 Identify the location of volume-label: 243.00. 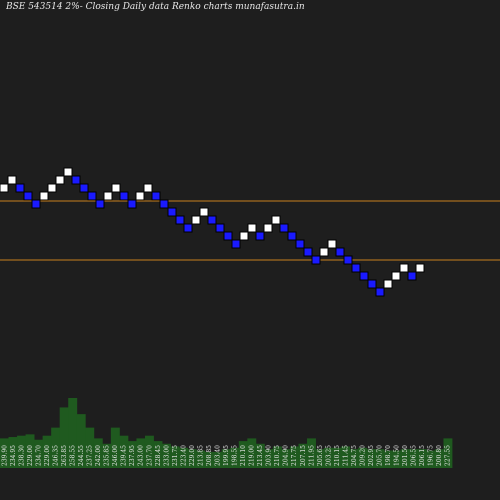
(141, 455).